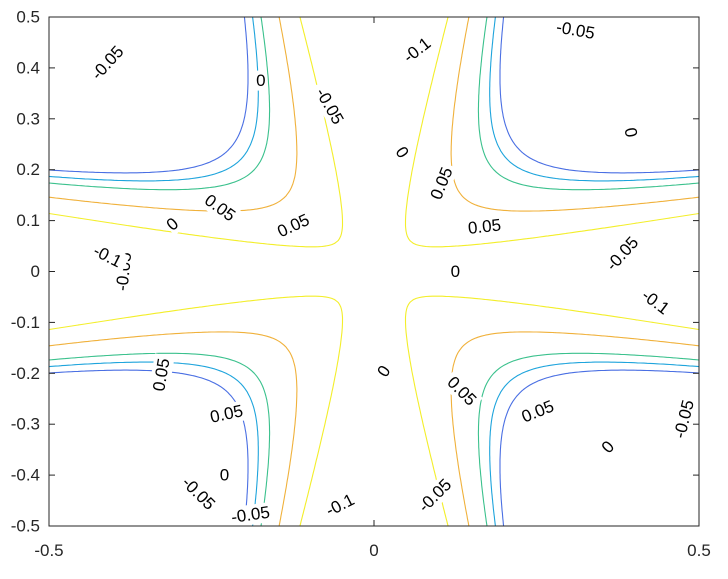  Describe the element at coordinates (48, 550) in the screenshot. I see `x-tick-label: -0.5` at that location.